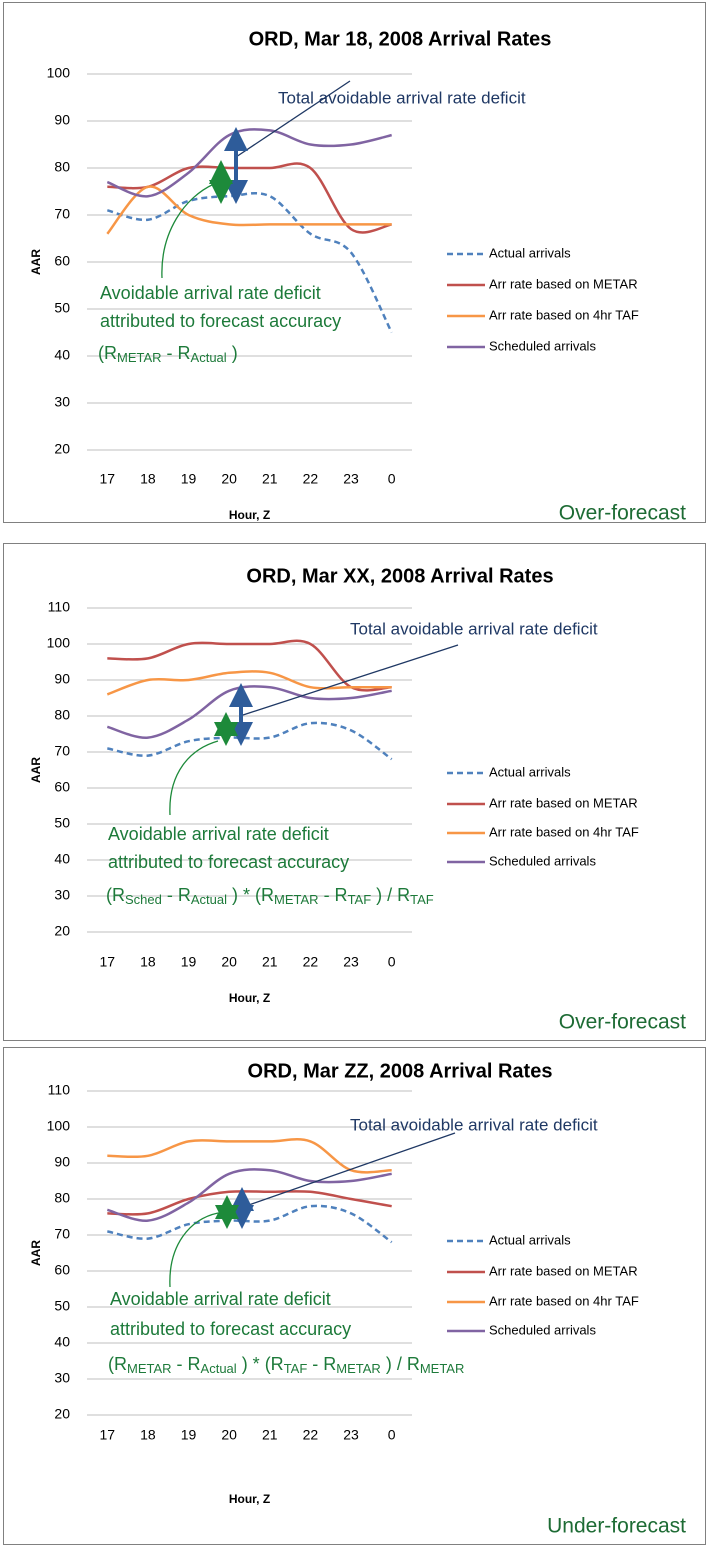  Describe the element at coordinates (622, 1022) in the screenshot. I see `forecast-label: Over-forecast` at that location.